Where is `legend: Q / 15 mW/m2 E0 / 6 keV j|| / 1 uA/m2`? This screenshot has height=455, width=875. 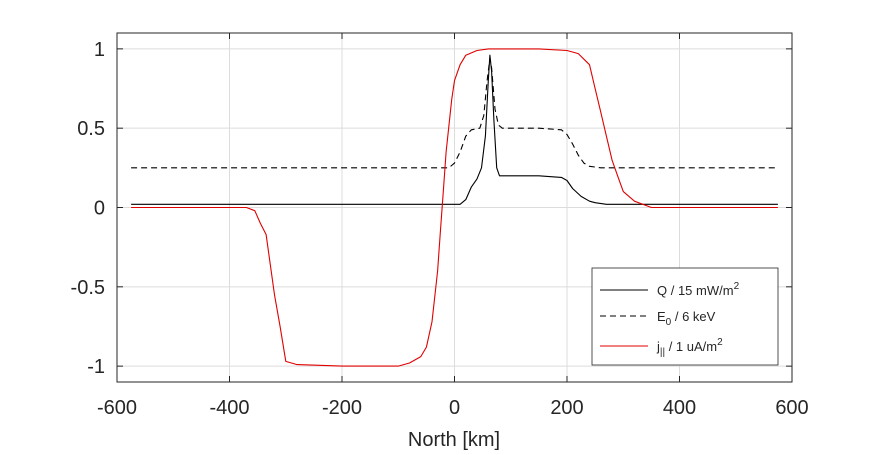 legend: Q / 15 mW/m2 E0 / 6 keV j|| / 1 uA/m2 is located at coordinates (685, 316).